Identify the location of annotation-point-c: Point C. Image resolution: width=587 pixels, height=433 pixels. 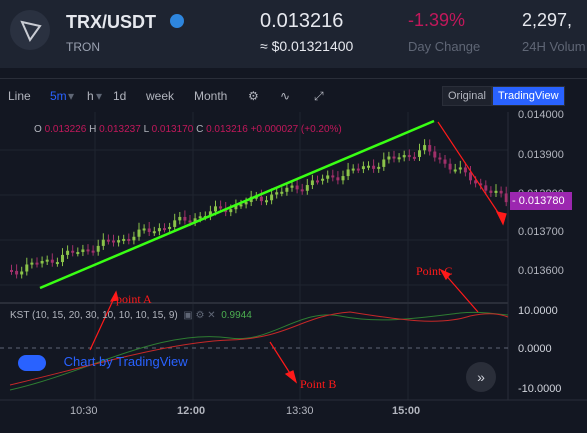
(434, 271).